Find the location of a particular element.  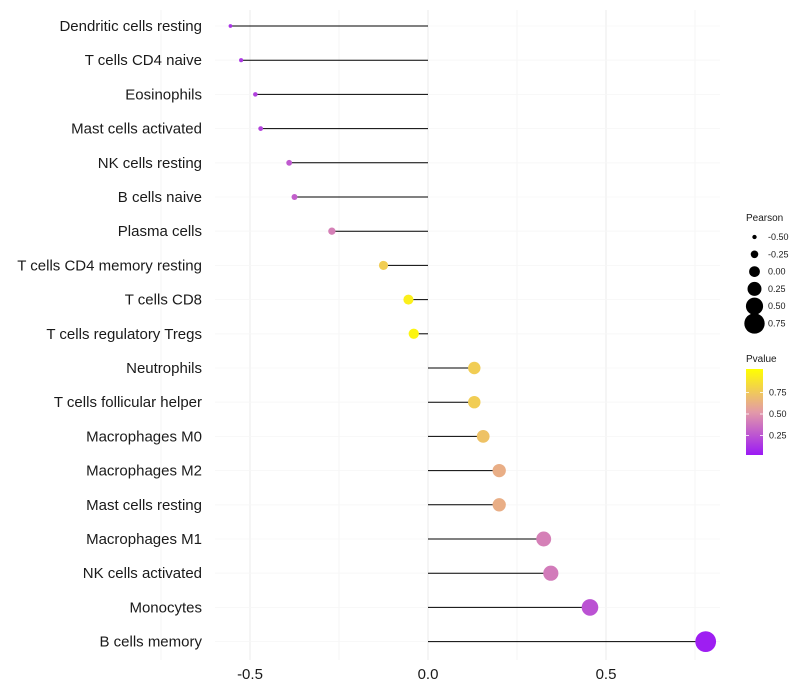

x-axis-ticks: -0.5 0.0 0.5 is located at coordinates (426, 674).